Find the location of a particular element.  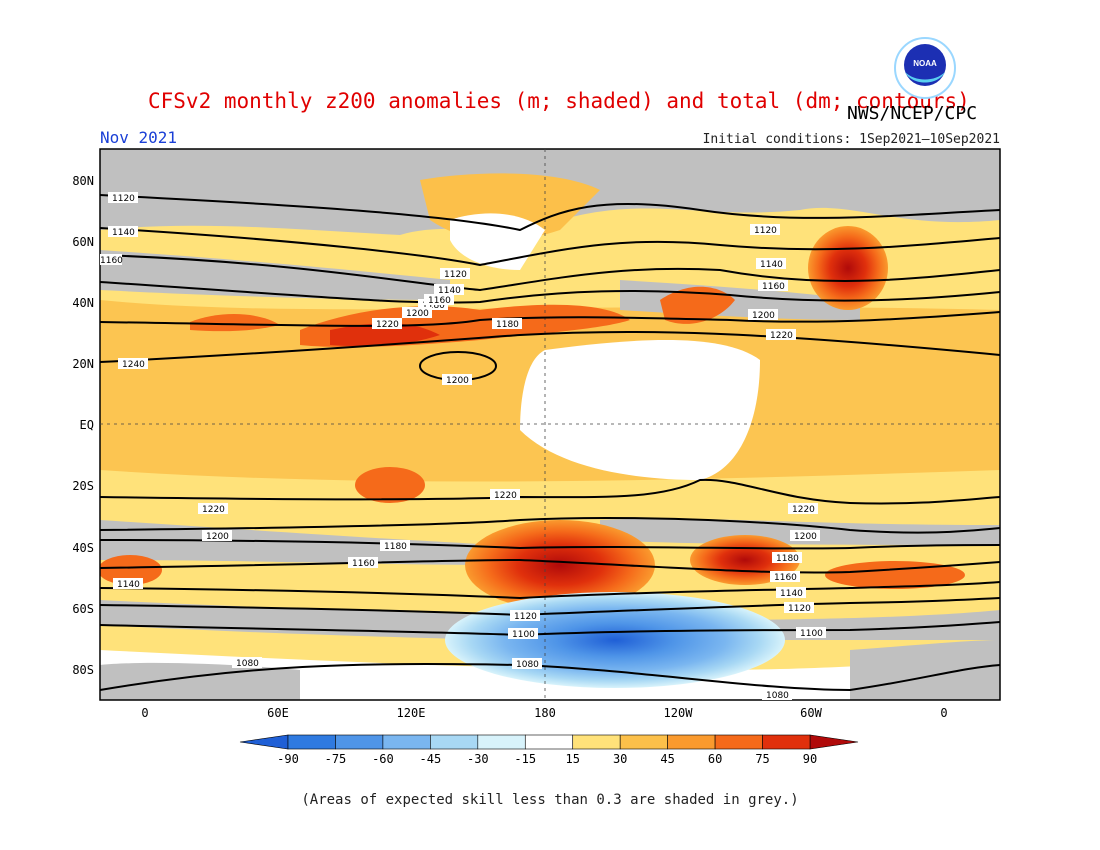

forecast-month: Nov 2021 is located at coordinates (139, 137).